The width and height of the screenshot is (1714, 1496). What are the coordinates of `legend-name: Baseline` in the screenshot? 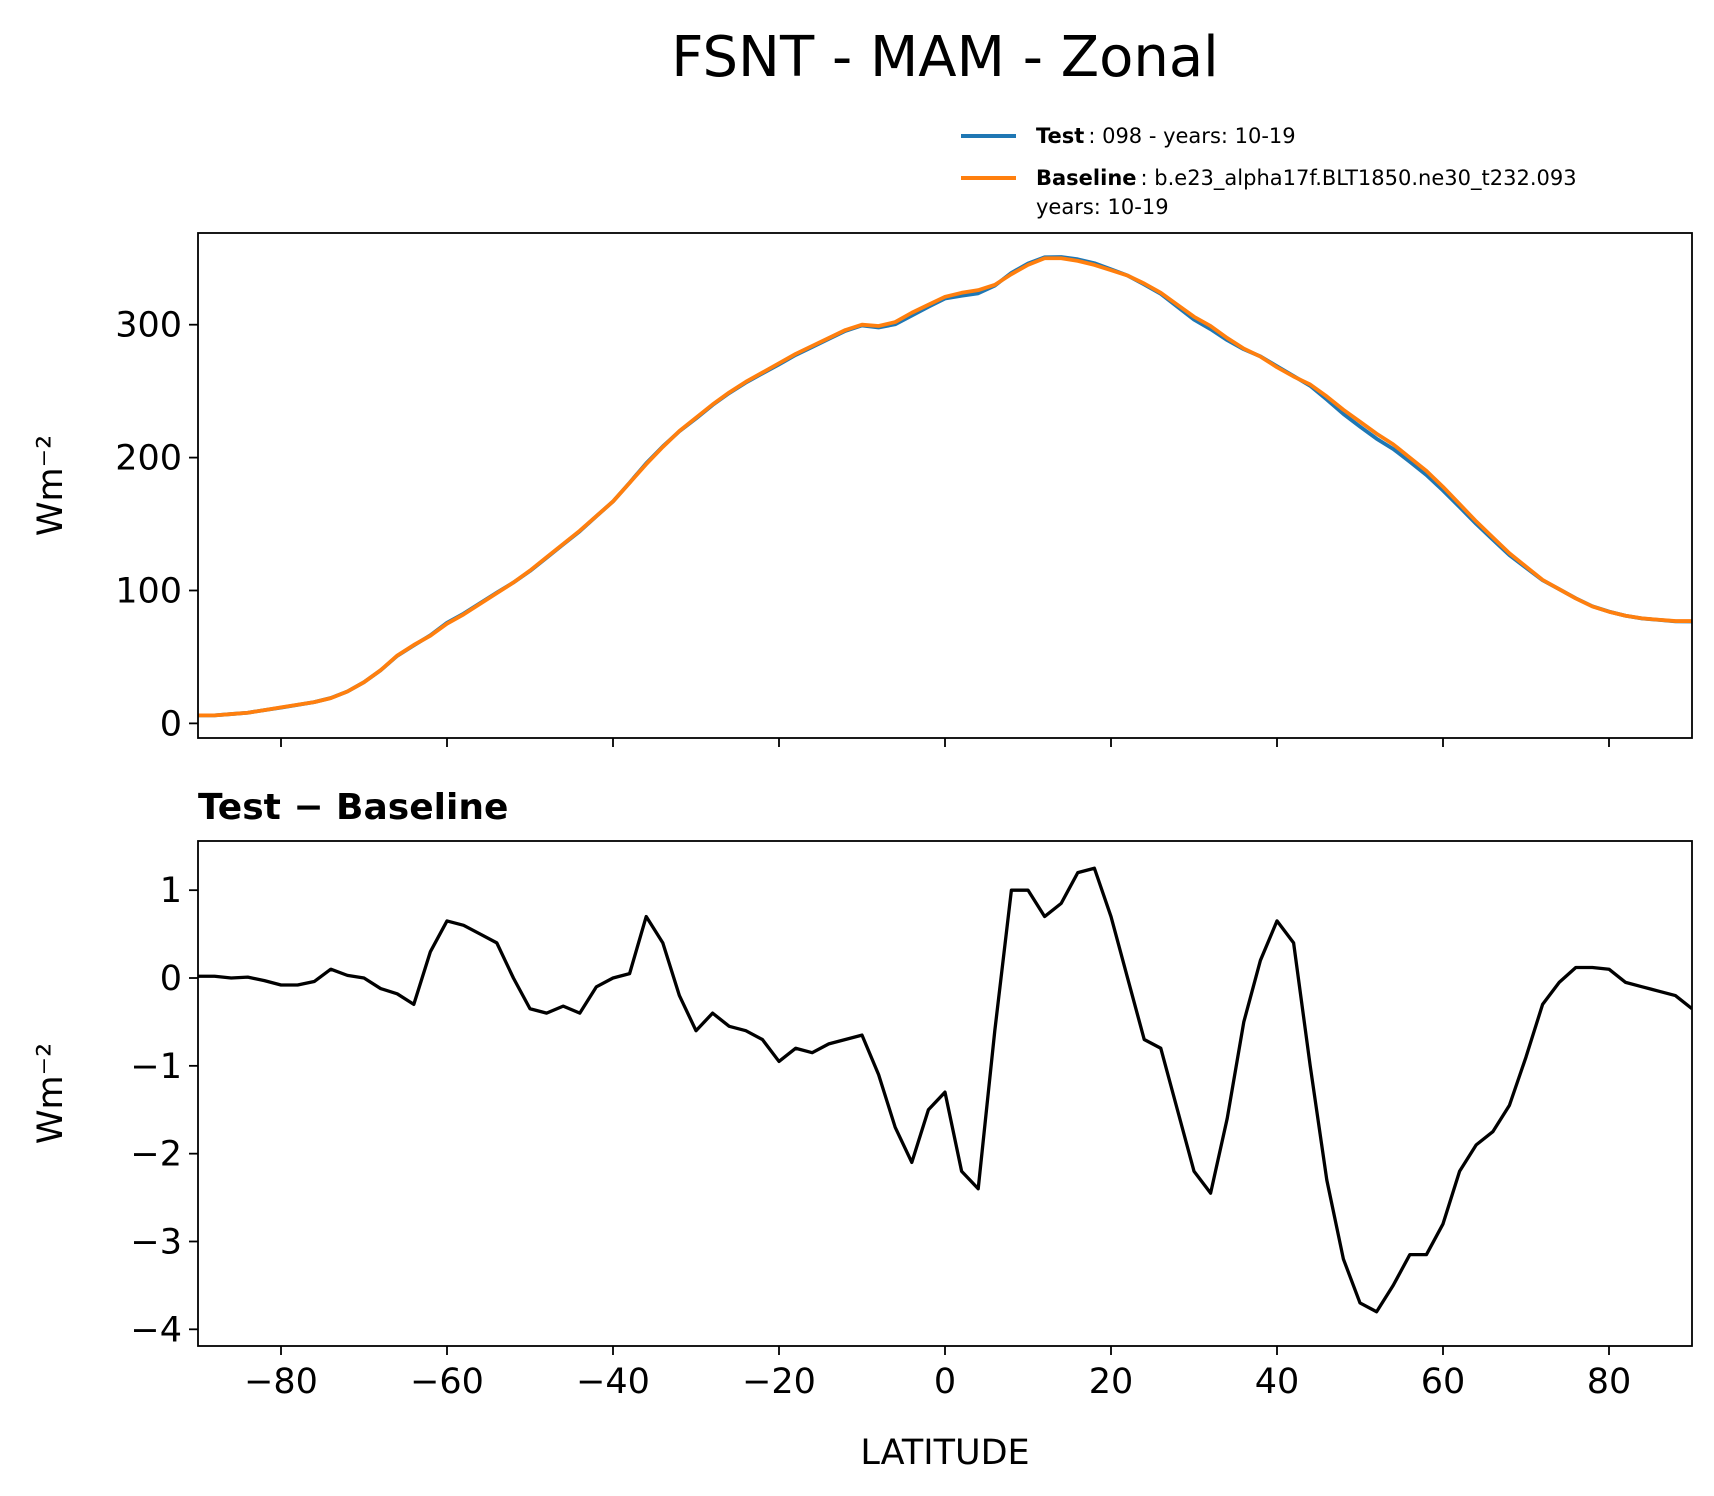 It's located at (1086, 178).